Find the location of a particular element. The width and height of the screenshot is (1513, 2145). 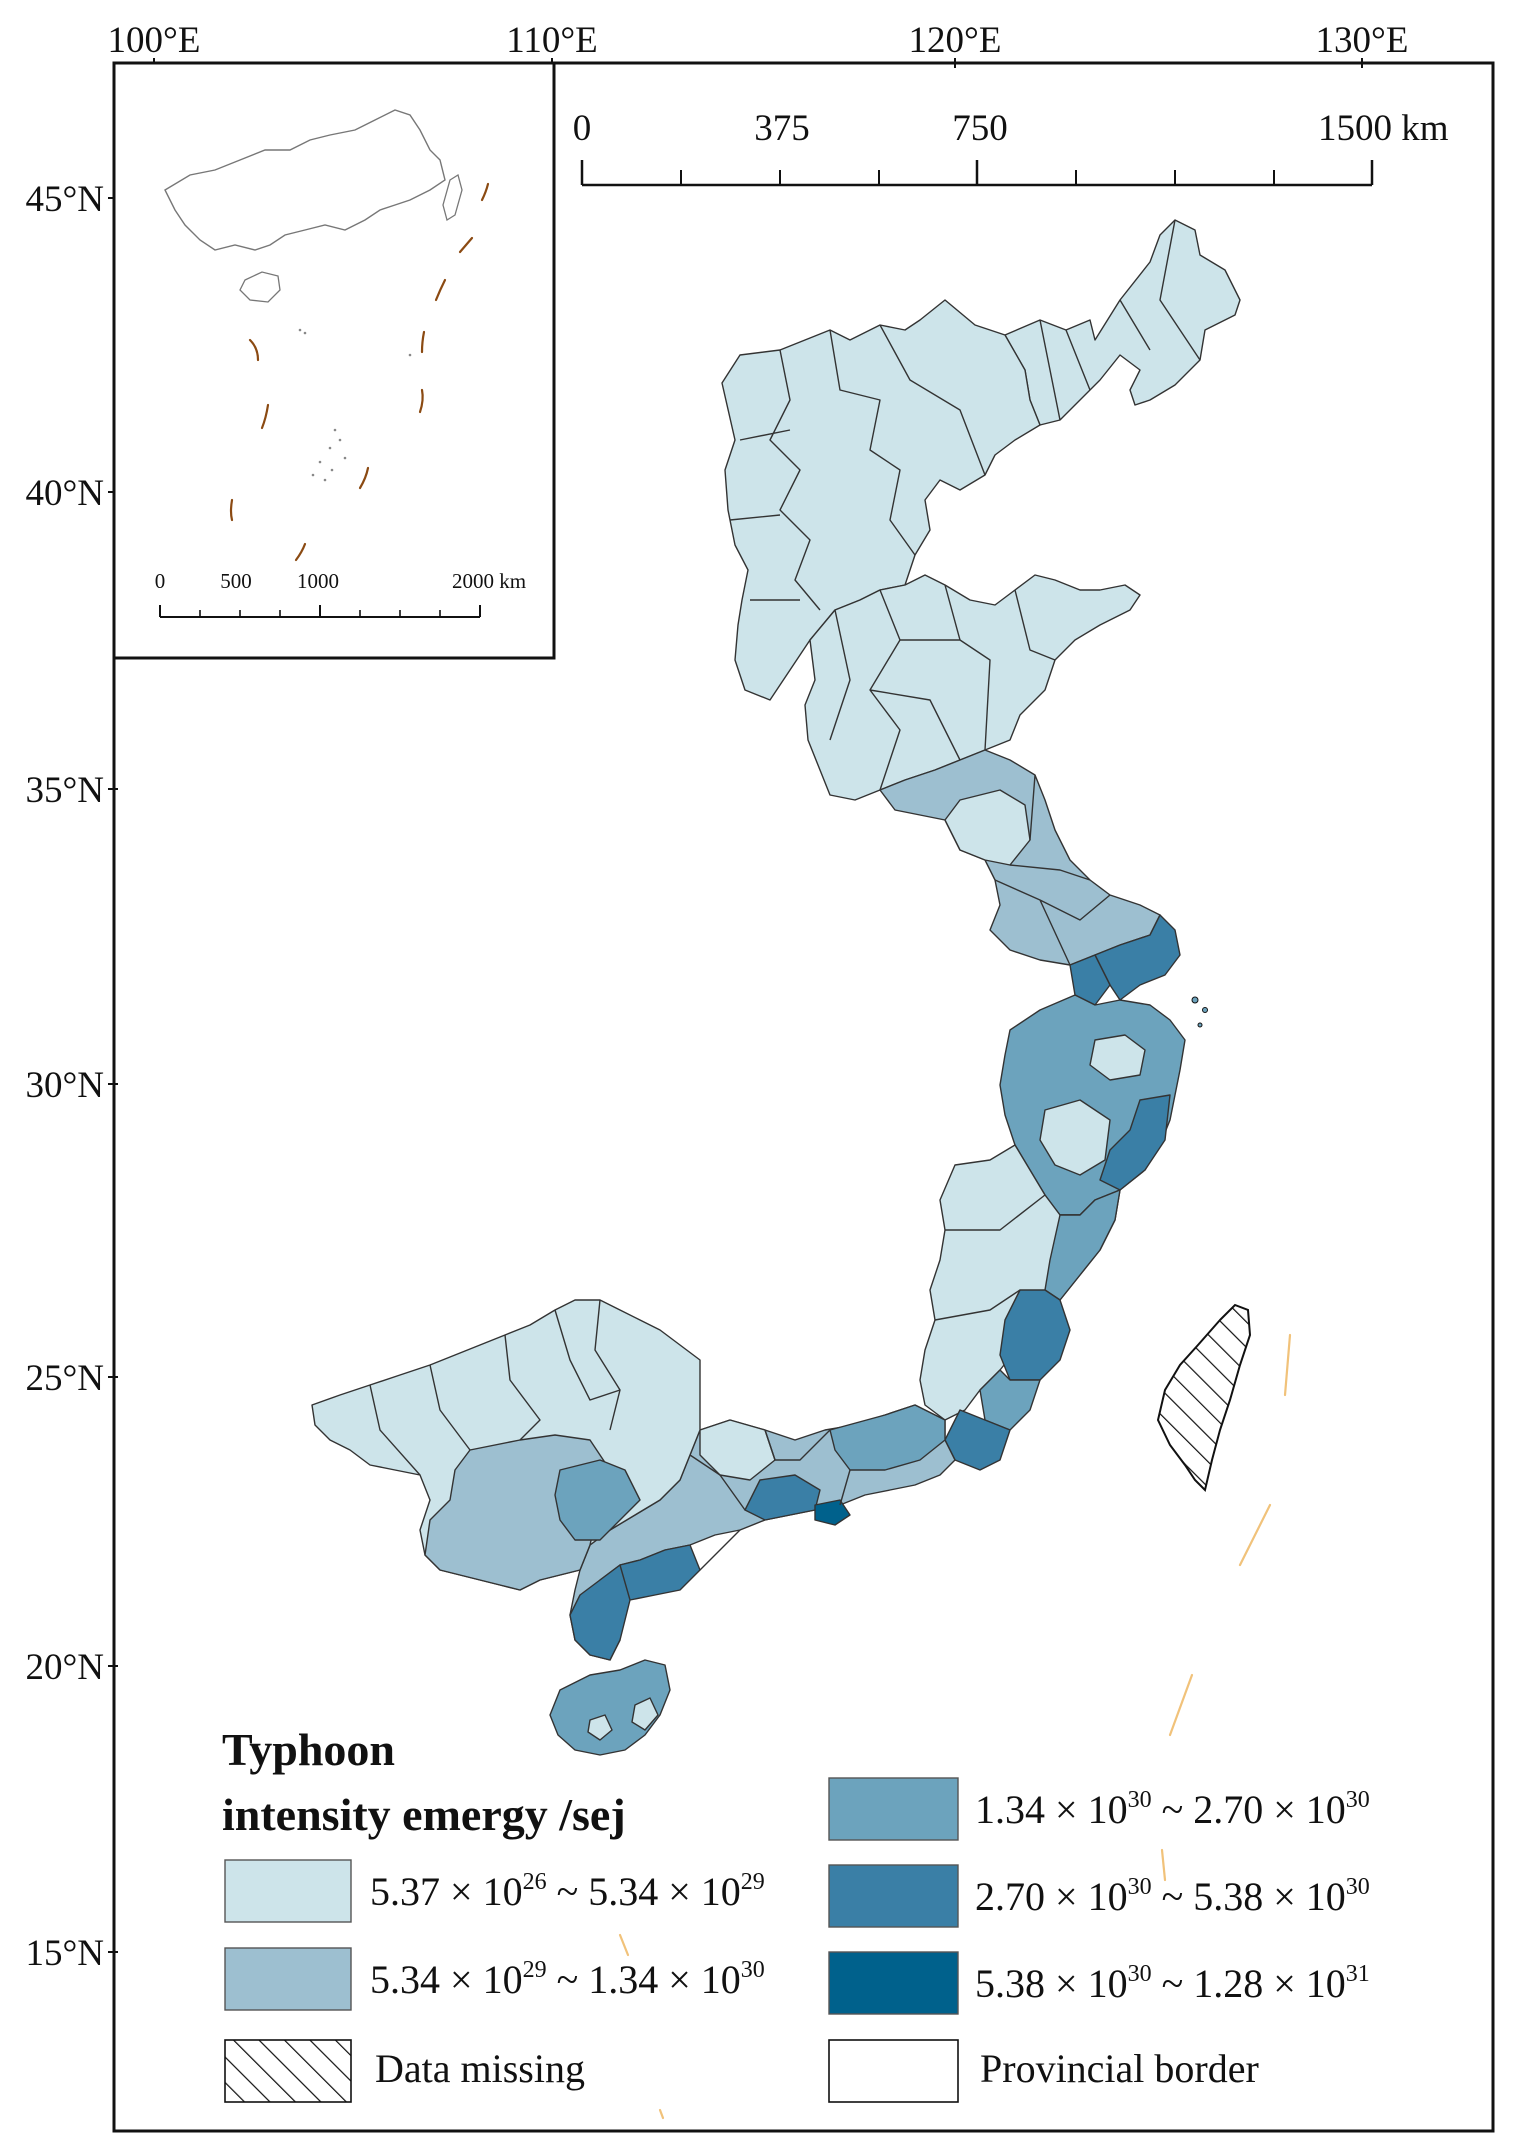

nine-dash-line is located at coordinates (359, 372).